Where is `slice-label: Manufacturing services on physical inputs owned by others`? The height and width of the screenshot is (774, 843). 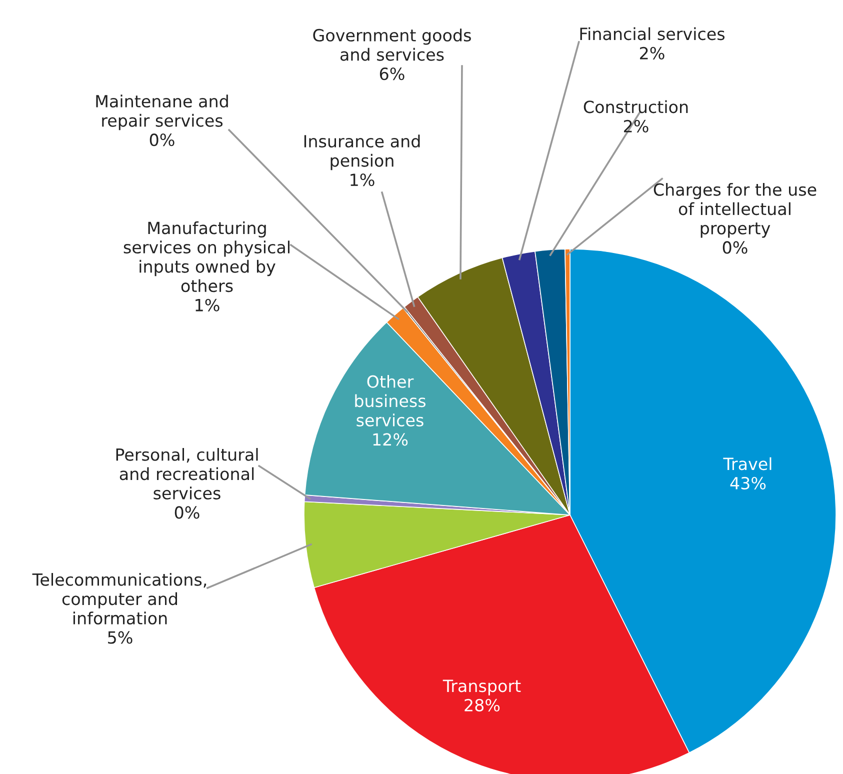
slice-label: Manufacturing services on physical inputs owned by others is located at coordinates (207, 256).